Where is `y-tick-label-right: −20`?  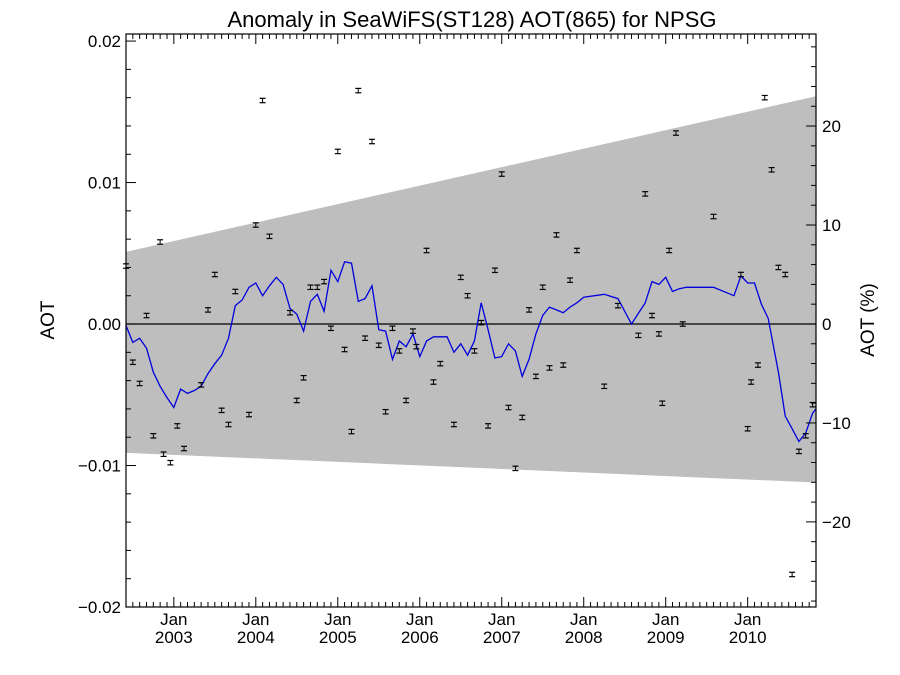 y-tick-label-right: −20 is located at coordinates (836, 522).